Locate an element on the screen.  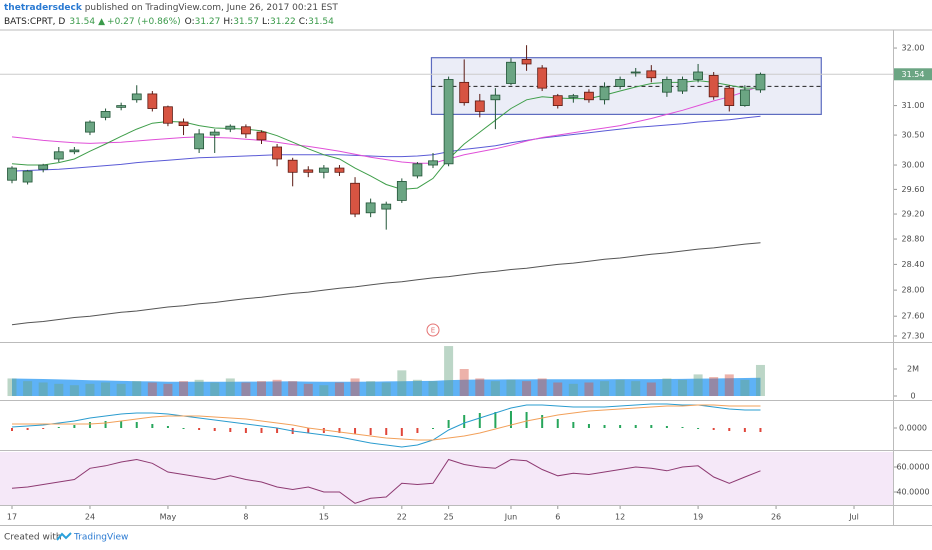
x-tick-label: 8 is located at coordinates (245, 517).